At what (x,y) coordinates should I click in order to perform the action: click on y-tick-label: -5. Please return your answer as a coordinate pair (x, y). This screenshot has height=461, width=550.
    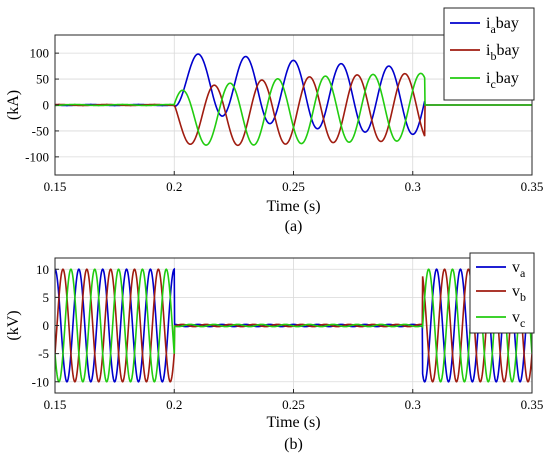
    Looking at the image, I should click on (43, 353).